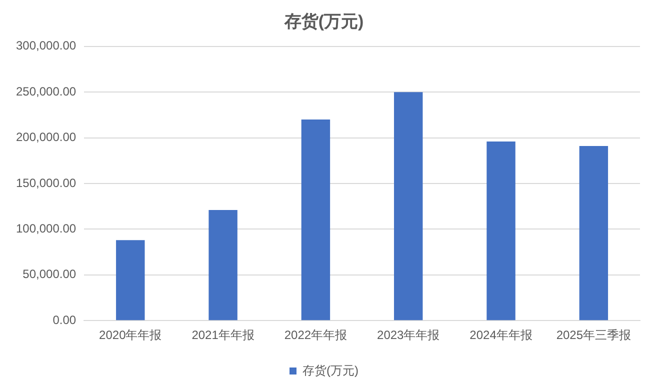 Image resolution: width=660 pixels, height=391 pixels. I want to click on y-tick-label: 300,000.00, so click(46, 45).